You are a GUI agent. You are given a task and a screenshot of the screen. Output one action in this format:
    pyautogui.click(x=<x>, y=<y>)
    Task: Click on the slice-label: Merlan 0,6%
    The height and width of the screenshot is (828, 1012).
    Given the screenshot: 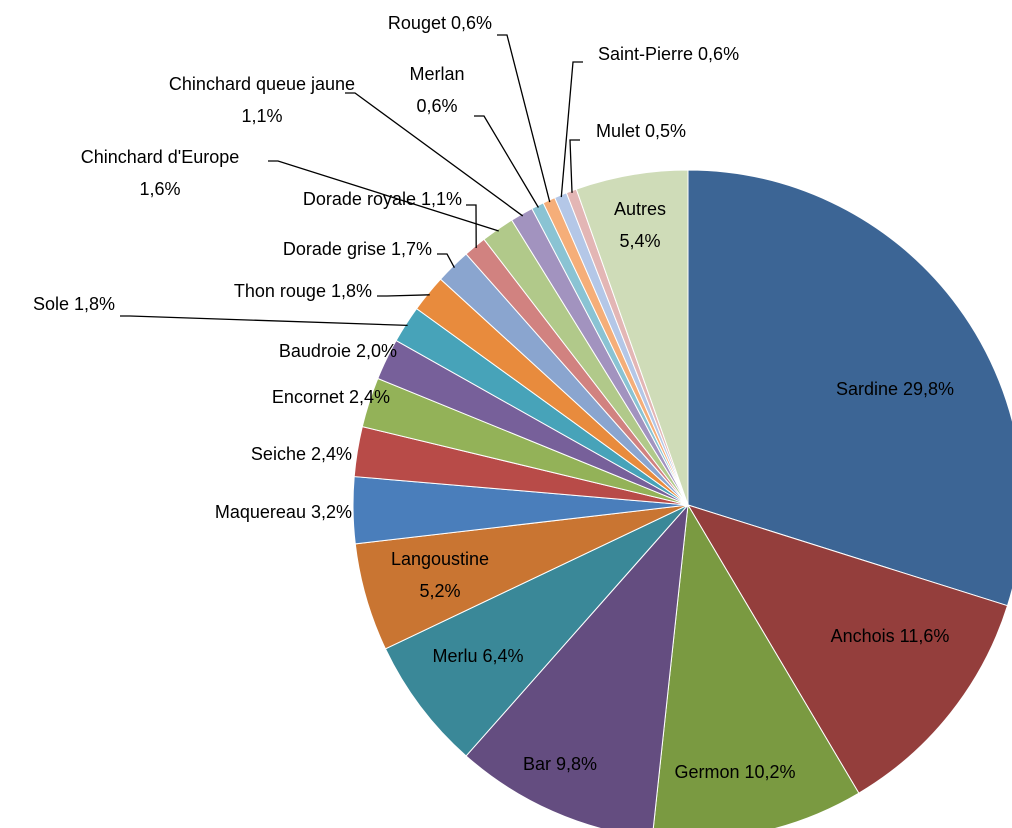 What is the action you would take?
    pyautogui.click(x=436, y=90)
    